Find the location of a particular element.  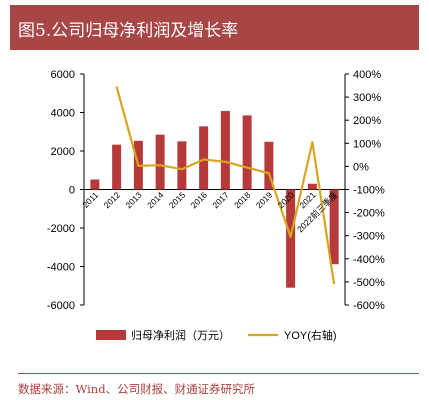

left-tick-label: 0 is located at coordinates (72, 191).